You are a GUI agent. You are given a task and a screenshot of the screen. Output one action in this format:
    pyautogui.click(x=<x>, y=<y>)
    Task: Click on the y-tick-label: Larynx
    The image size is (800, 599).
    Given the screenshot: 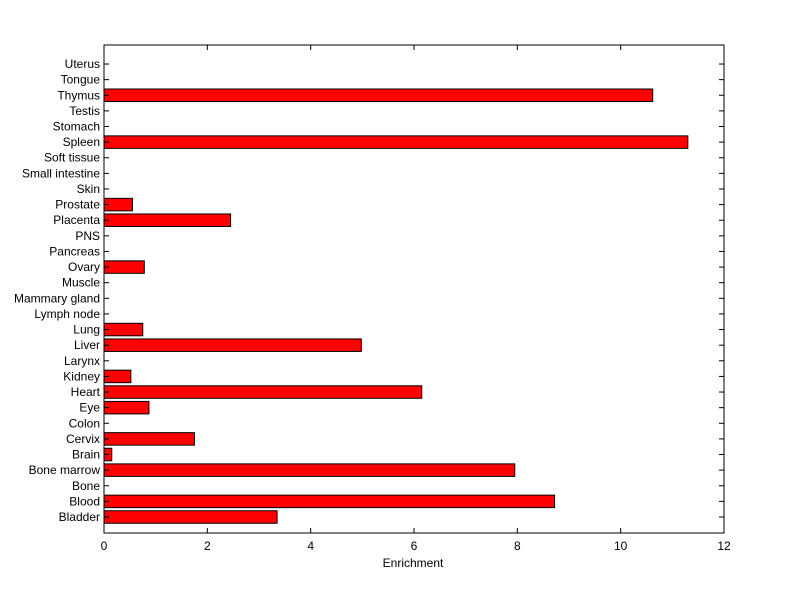 What is the action you would take?
    pyautogui.click(x=82, y=361)
    